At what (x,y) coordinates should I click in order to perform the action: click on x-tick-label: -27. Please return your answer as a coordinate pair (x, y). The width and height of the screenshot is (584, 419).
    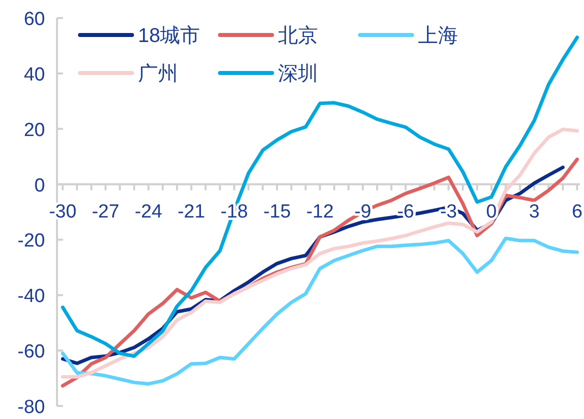
    Looking at the image, I should click on (106, 211).